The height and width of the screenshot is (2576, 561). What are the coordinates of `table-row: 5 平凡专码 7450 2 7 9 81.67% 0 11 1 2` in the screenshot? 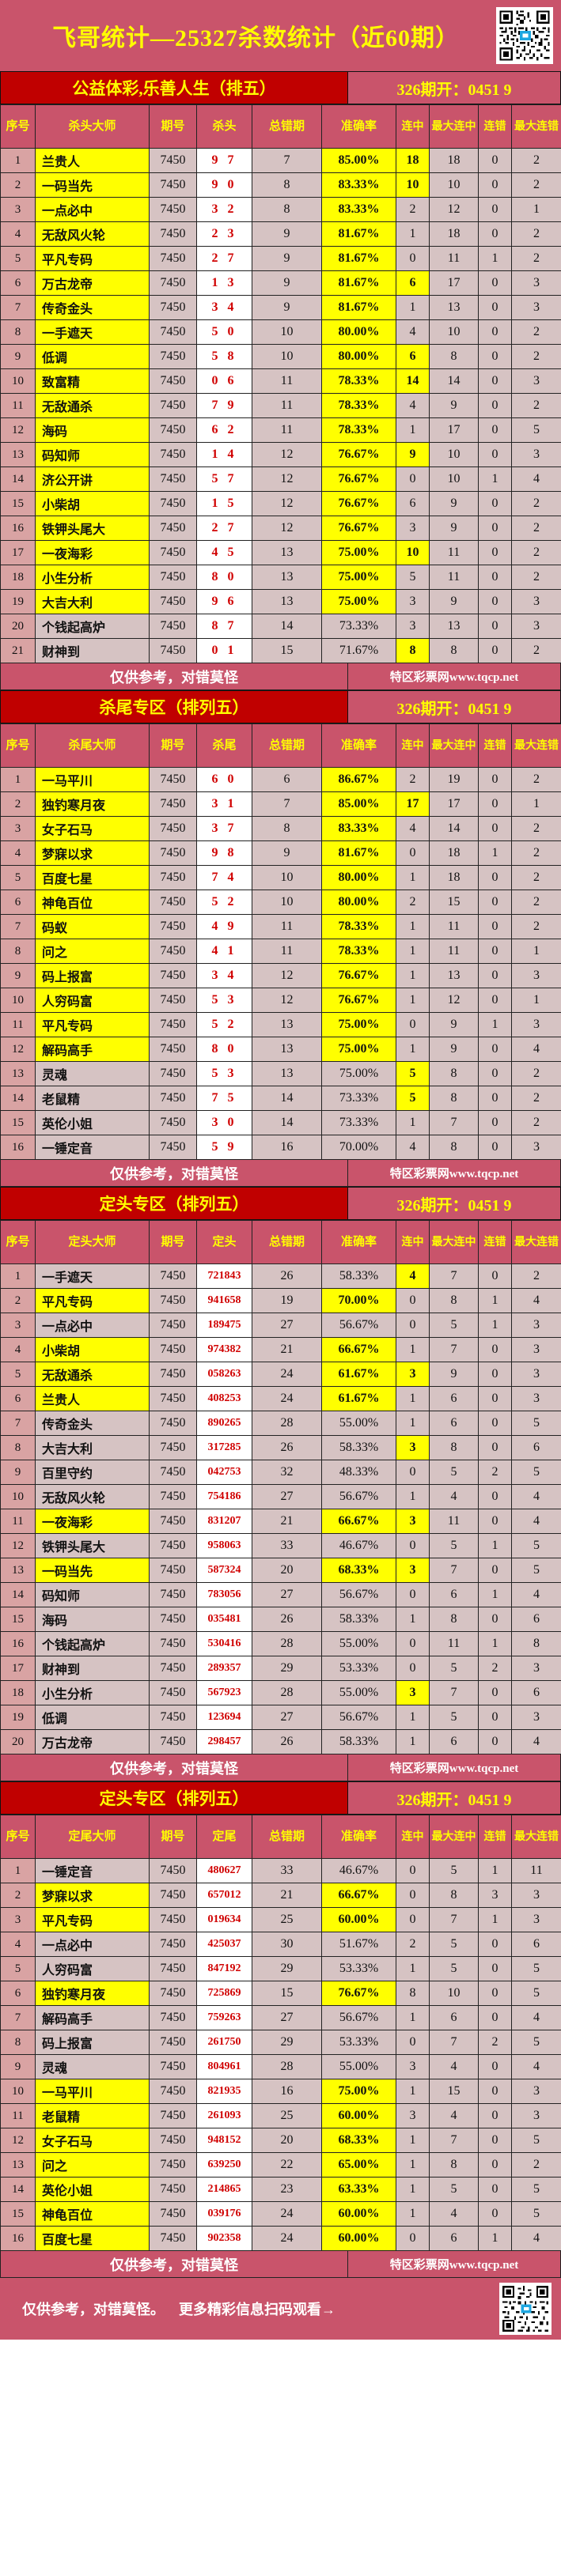 It's located at (280, 258).